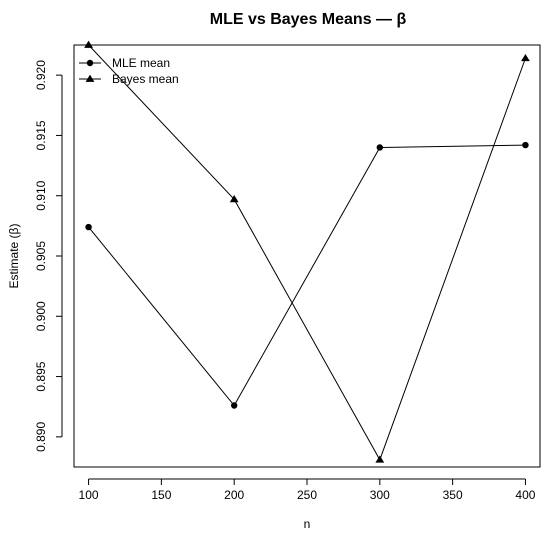 This screenshot has width=550, height=542. Describe the element at coordinates (90, 63) in the screenshot. I see `legend-circle-icon` at that location.